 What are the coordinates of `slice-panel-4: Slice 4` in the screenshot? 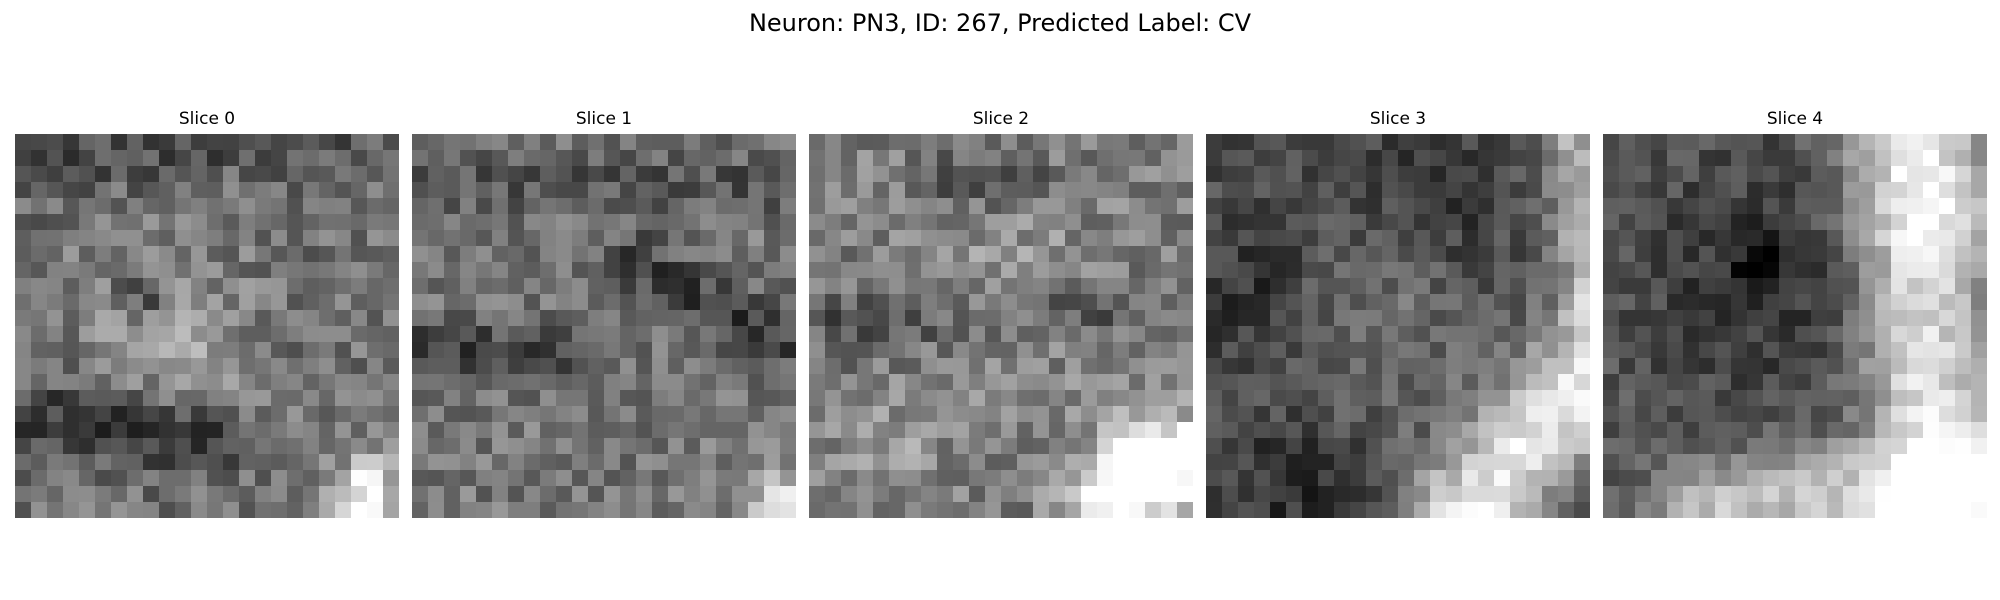 It's located at (1795, 313).